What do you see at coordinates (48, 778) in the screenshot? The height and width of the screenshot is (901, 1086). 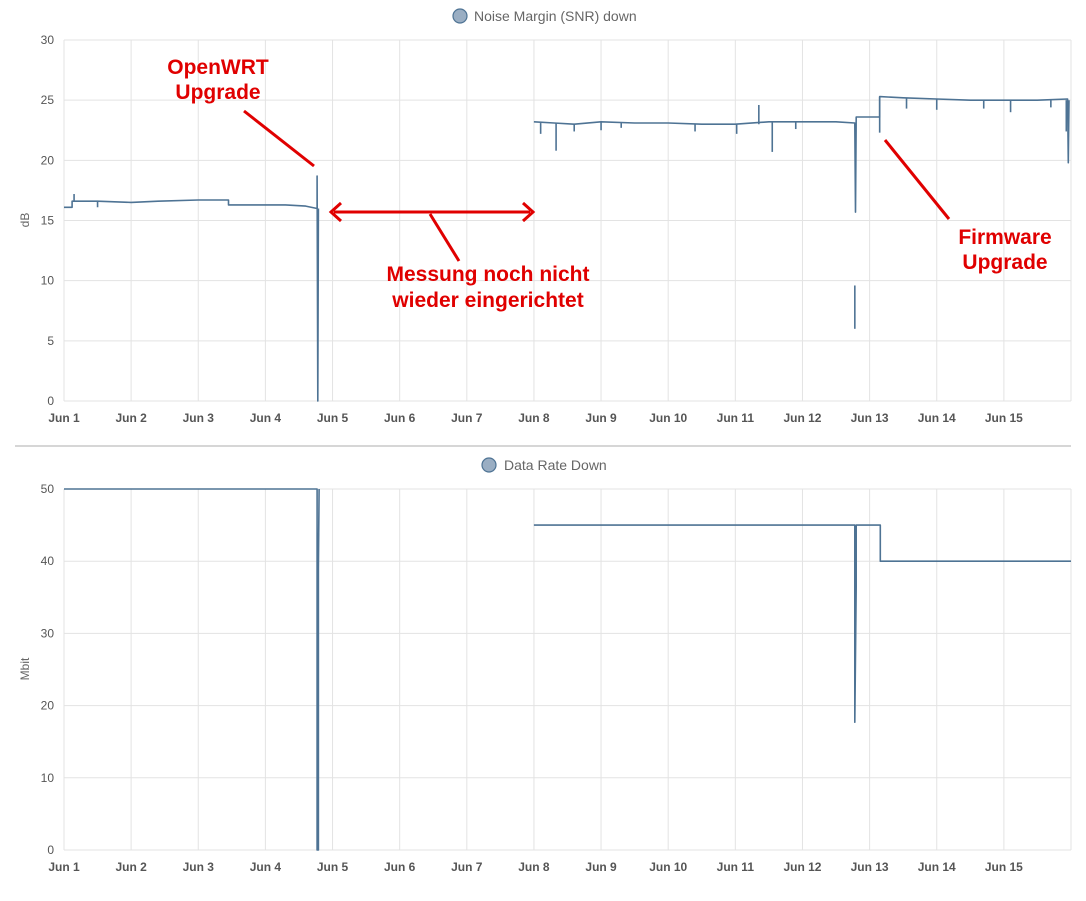 I see `rate-y-tick-label: 10` at bounding box center [48, 778].